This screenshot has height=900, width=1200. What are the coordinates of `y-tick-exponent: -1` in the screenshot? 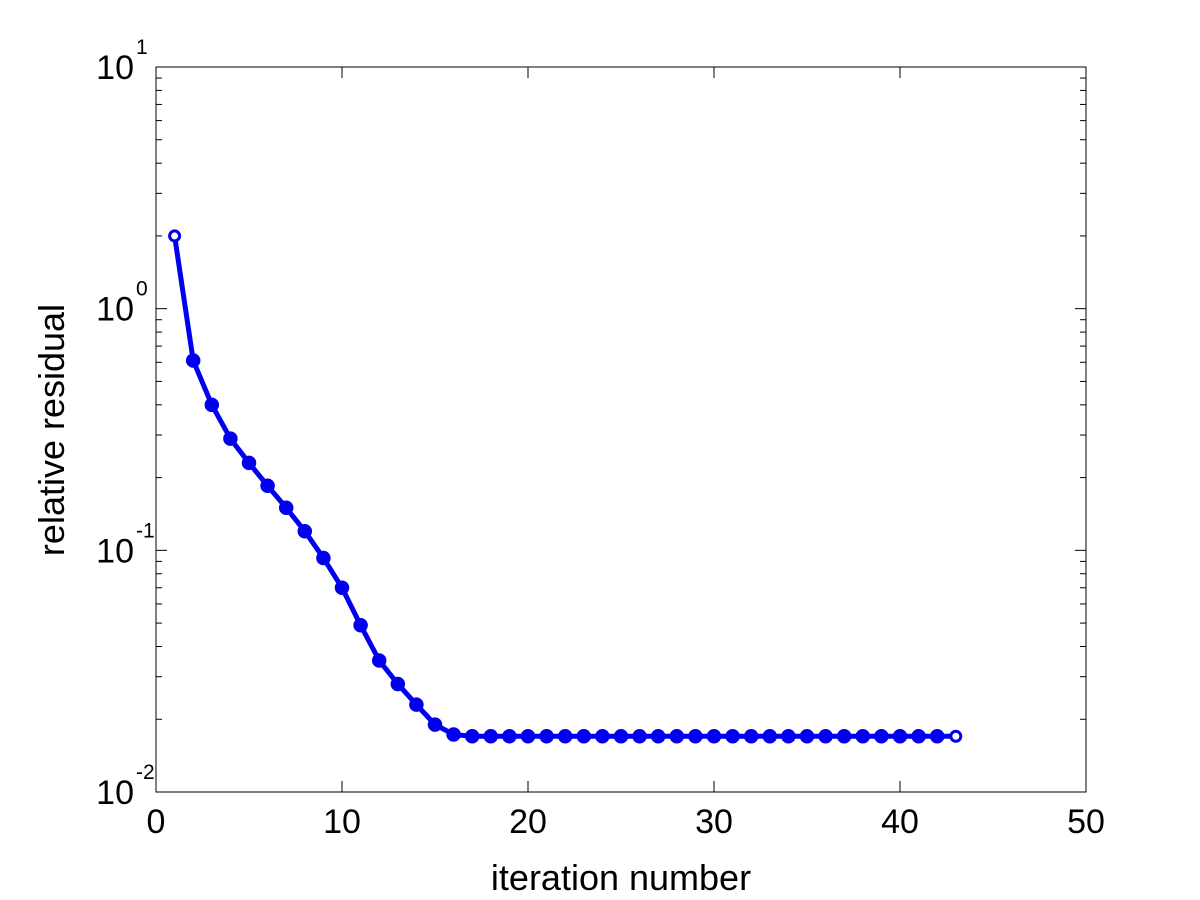 It's located at (145, 530).